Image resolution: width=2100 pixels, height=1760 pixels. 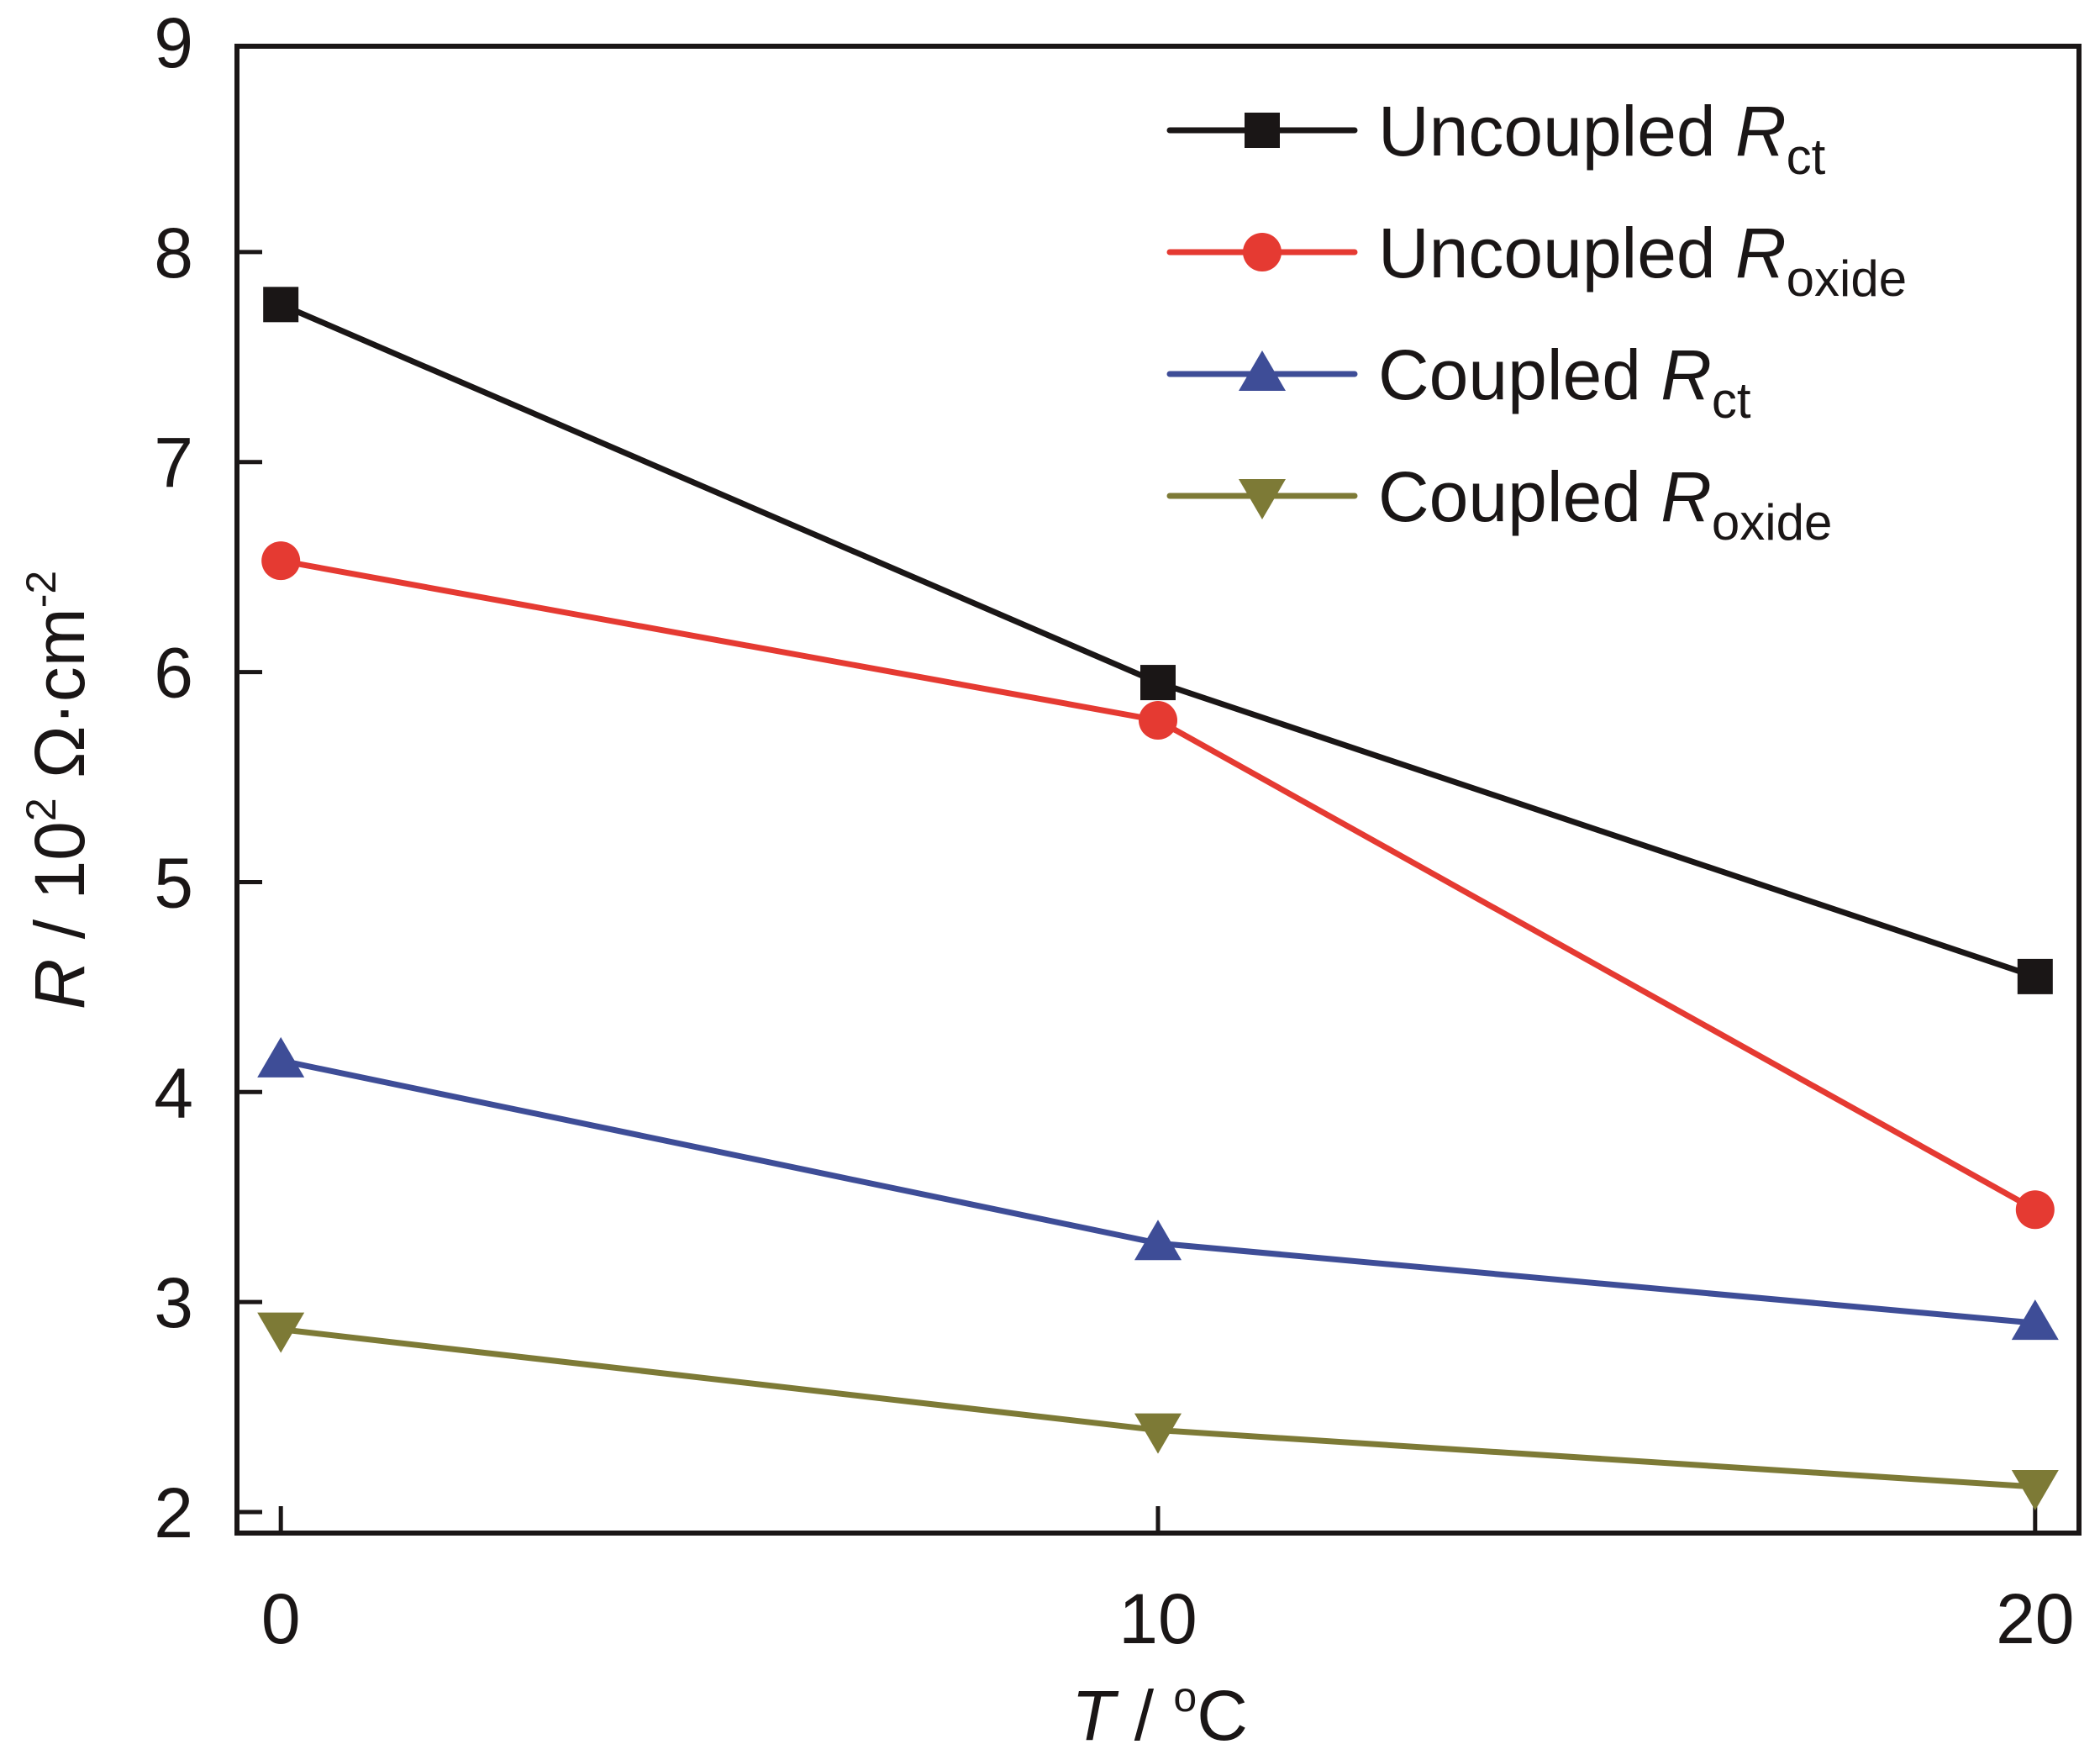 What do you see at coordinates (173, 42) in the screenshot?
I see `y-tick-label: 9` at bounding box center [173, 42].